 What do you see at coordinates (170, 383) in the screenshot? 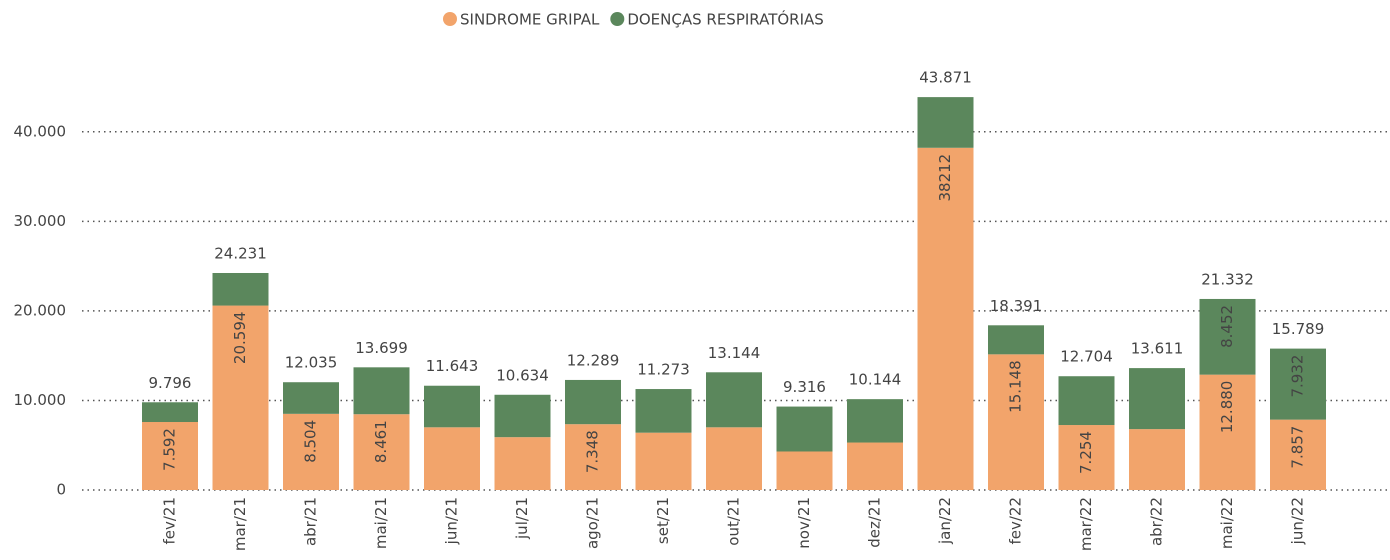
I see `total-label: 9.796` at bounding box center [170, 383].